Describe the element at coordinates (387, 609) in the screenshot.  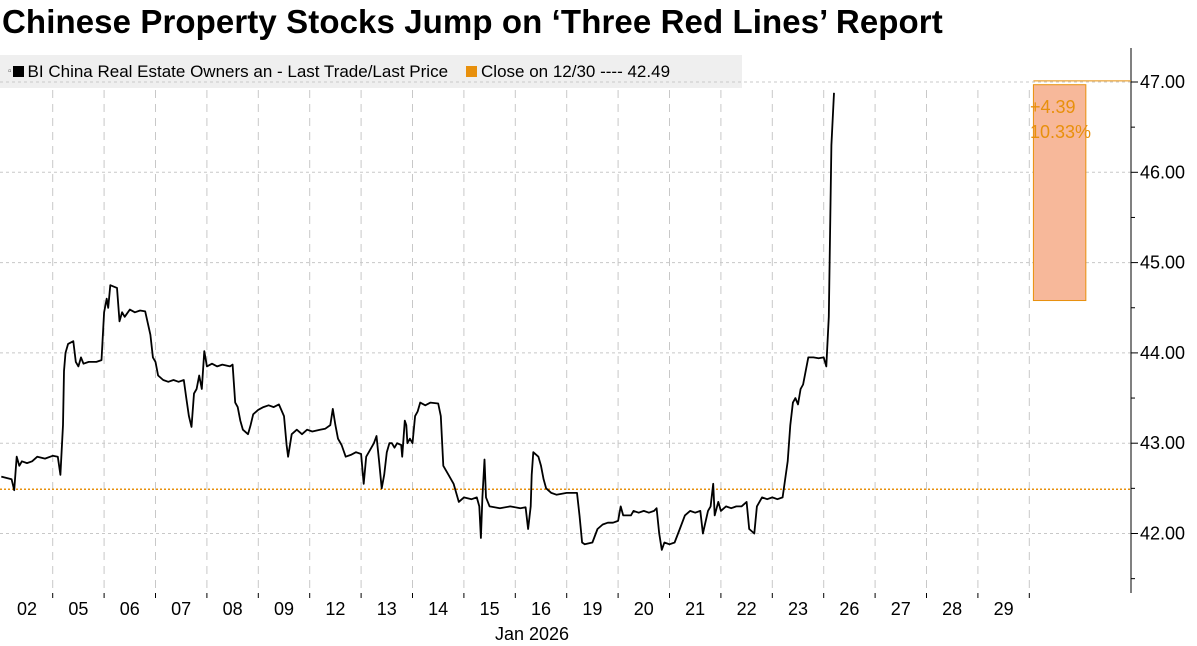
I see `x-tick-label: 13` at that location.